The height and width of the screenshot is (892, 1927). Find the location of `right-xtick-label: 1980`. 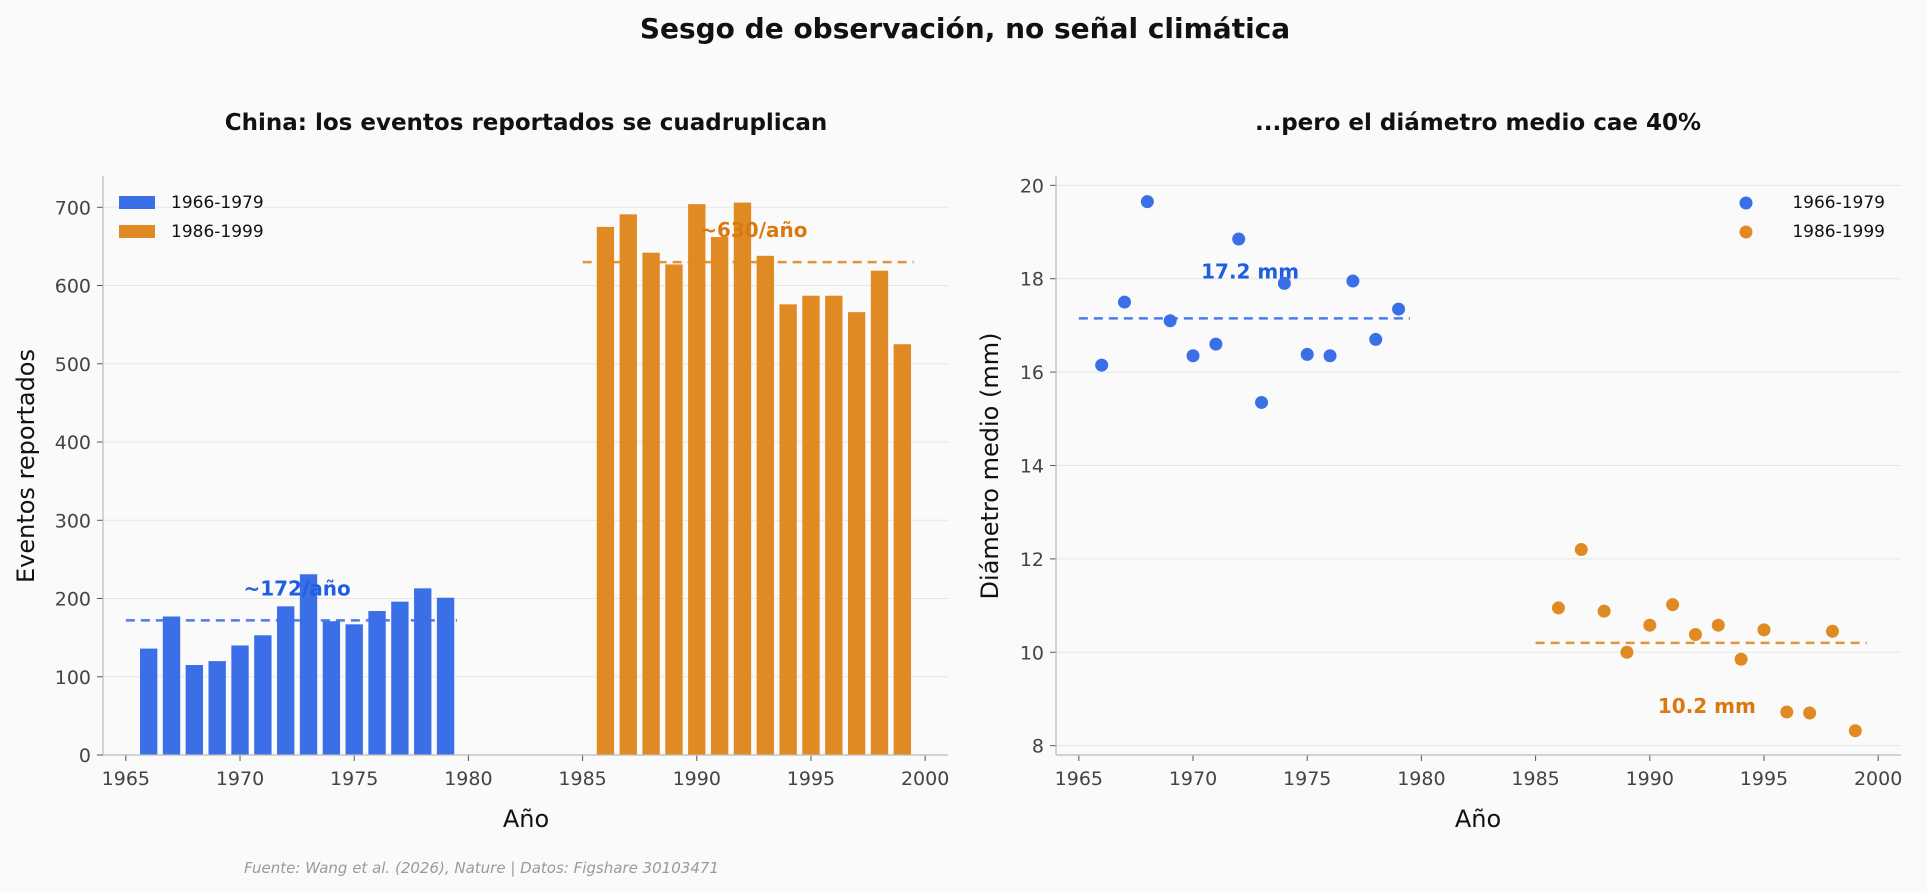

right-xtick-label: 1980 is located at coordinates (1421, 779).